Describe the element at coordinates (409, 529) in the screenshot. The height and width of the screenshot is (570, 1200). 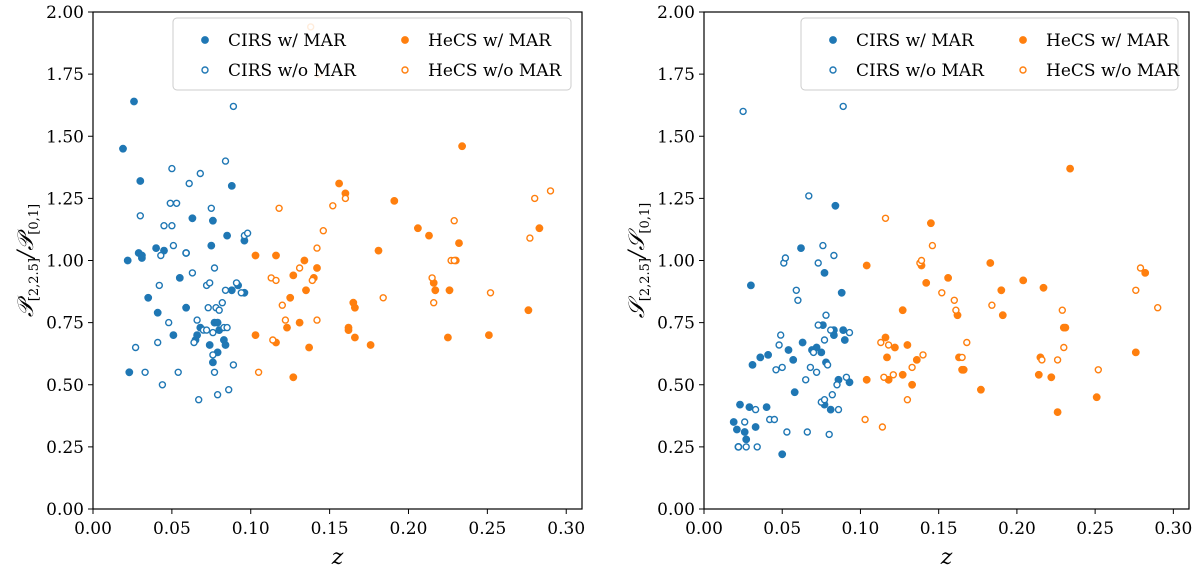
I see `x-tick-label: 0.20` at that location.